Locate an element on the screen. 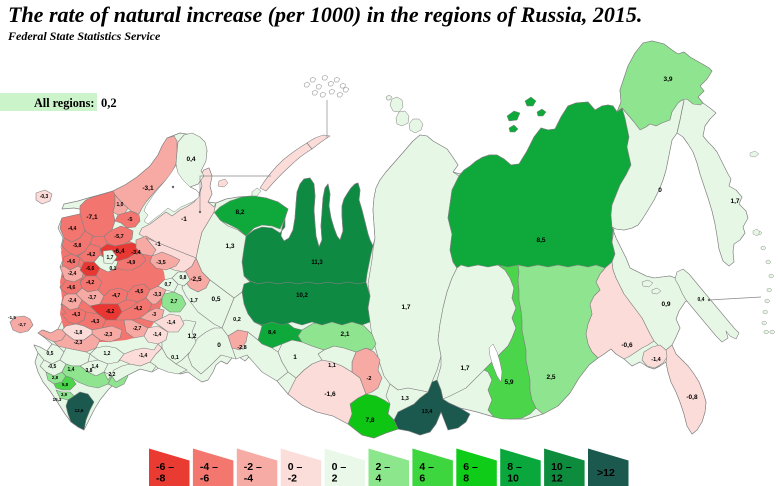  svg-text: -3,1 is located at coordinates (148, 188).